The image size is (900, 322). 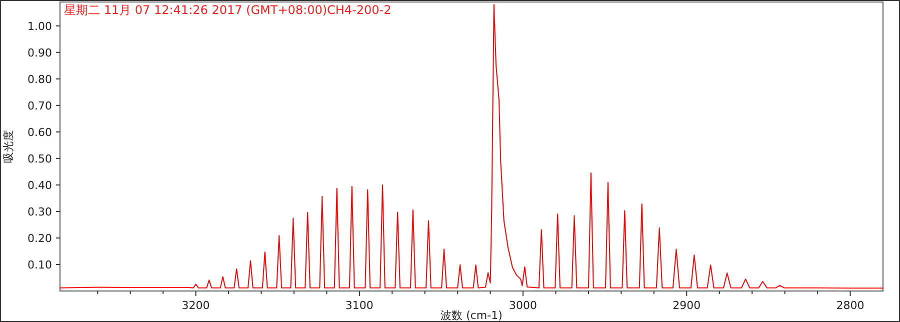 I want to click on y-tick-label: 0.10, so click(x=40, y=265).